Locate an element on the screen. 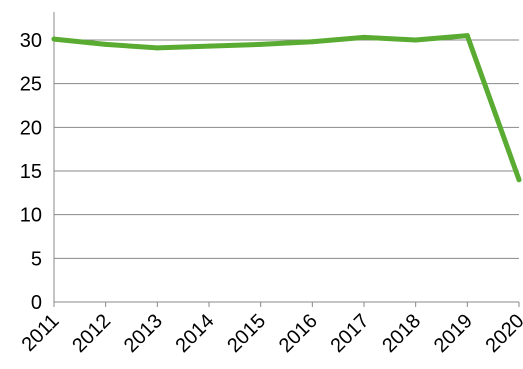  x-tick-label: 2013 is located at coordinates (143, 333).